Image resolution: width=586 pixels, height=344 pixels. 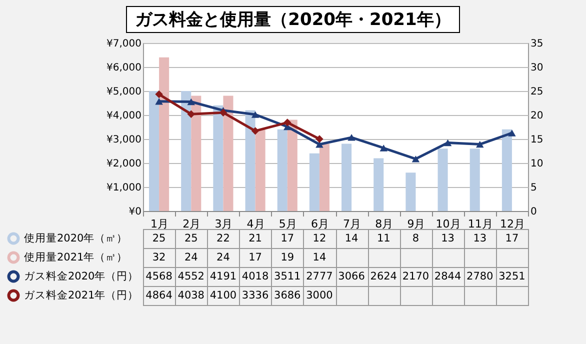 What do you see at coordinates (124, 140) in the screenshot?
I see `y-tick-label: ¥3,000` at bounding box center [124, 140].